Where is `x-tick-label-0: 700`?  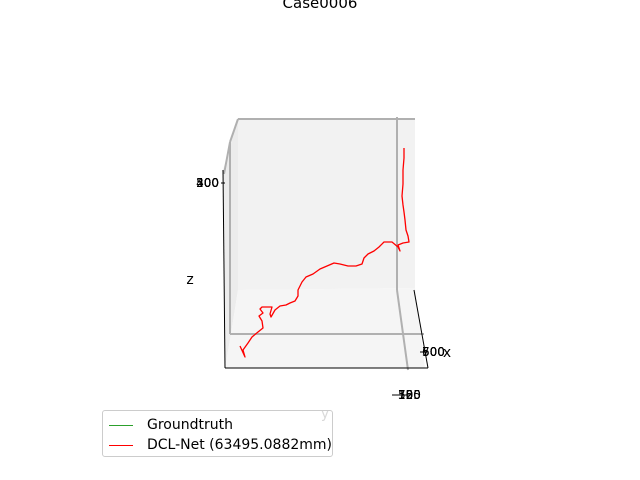 x-tick-label-0: 700 is located at coordinates (433, 352).